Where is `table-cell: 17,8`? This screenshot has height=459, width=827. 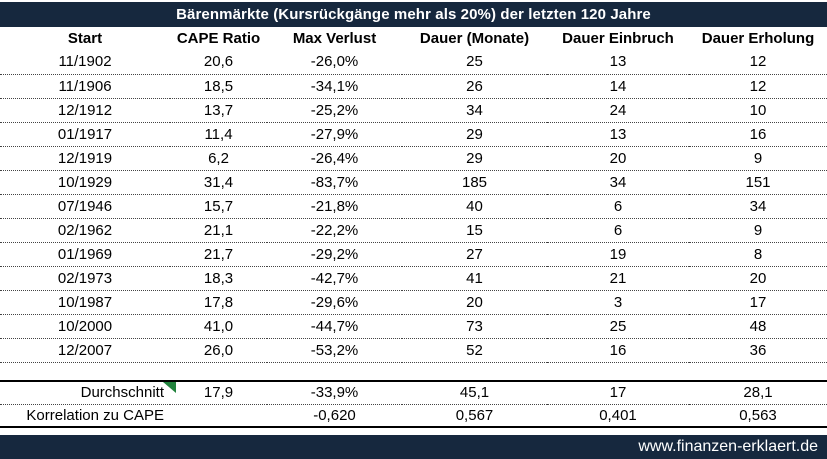
table-cell: 17,8 is located at coordinates (218, 302).